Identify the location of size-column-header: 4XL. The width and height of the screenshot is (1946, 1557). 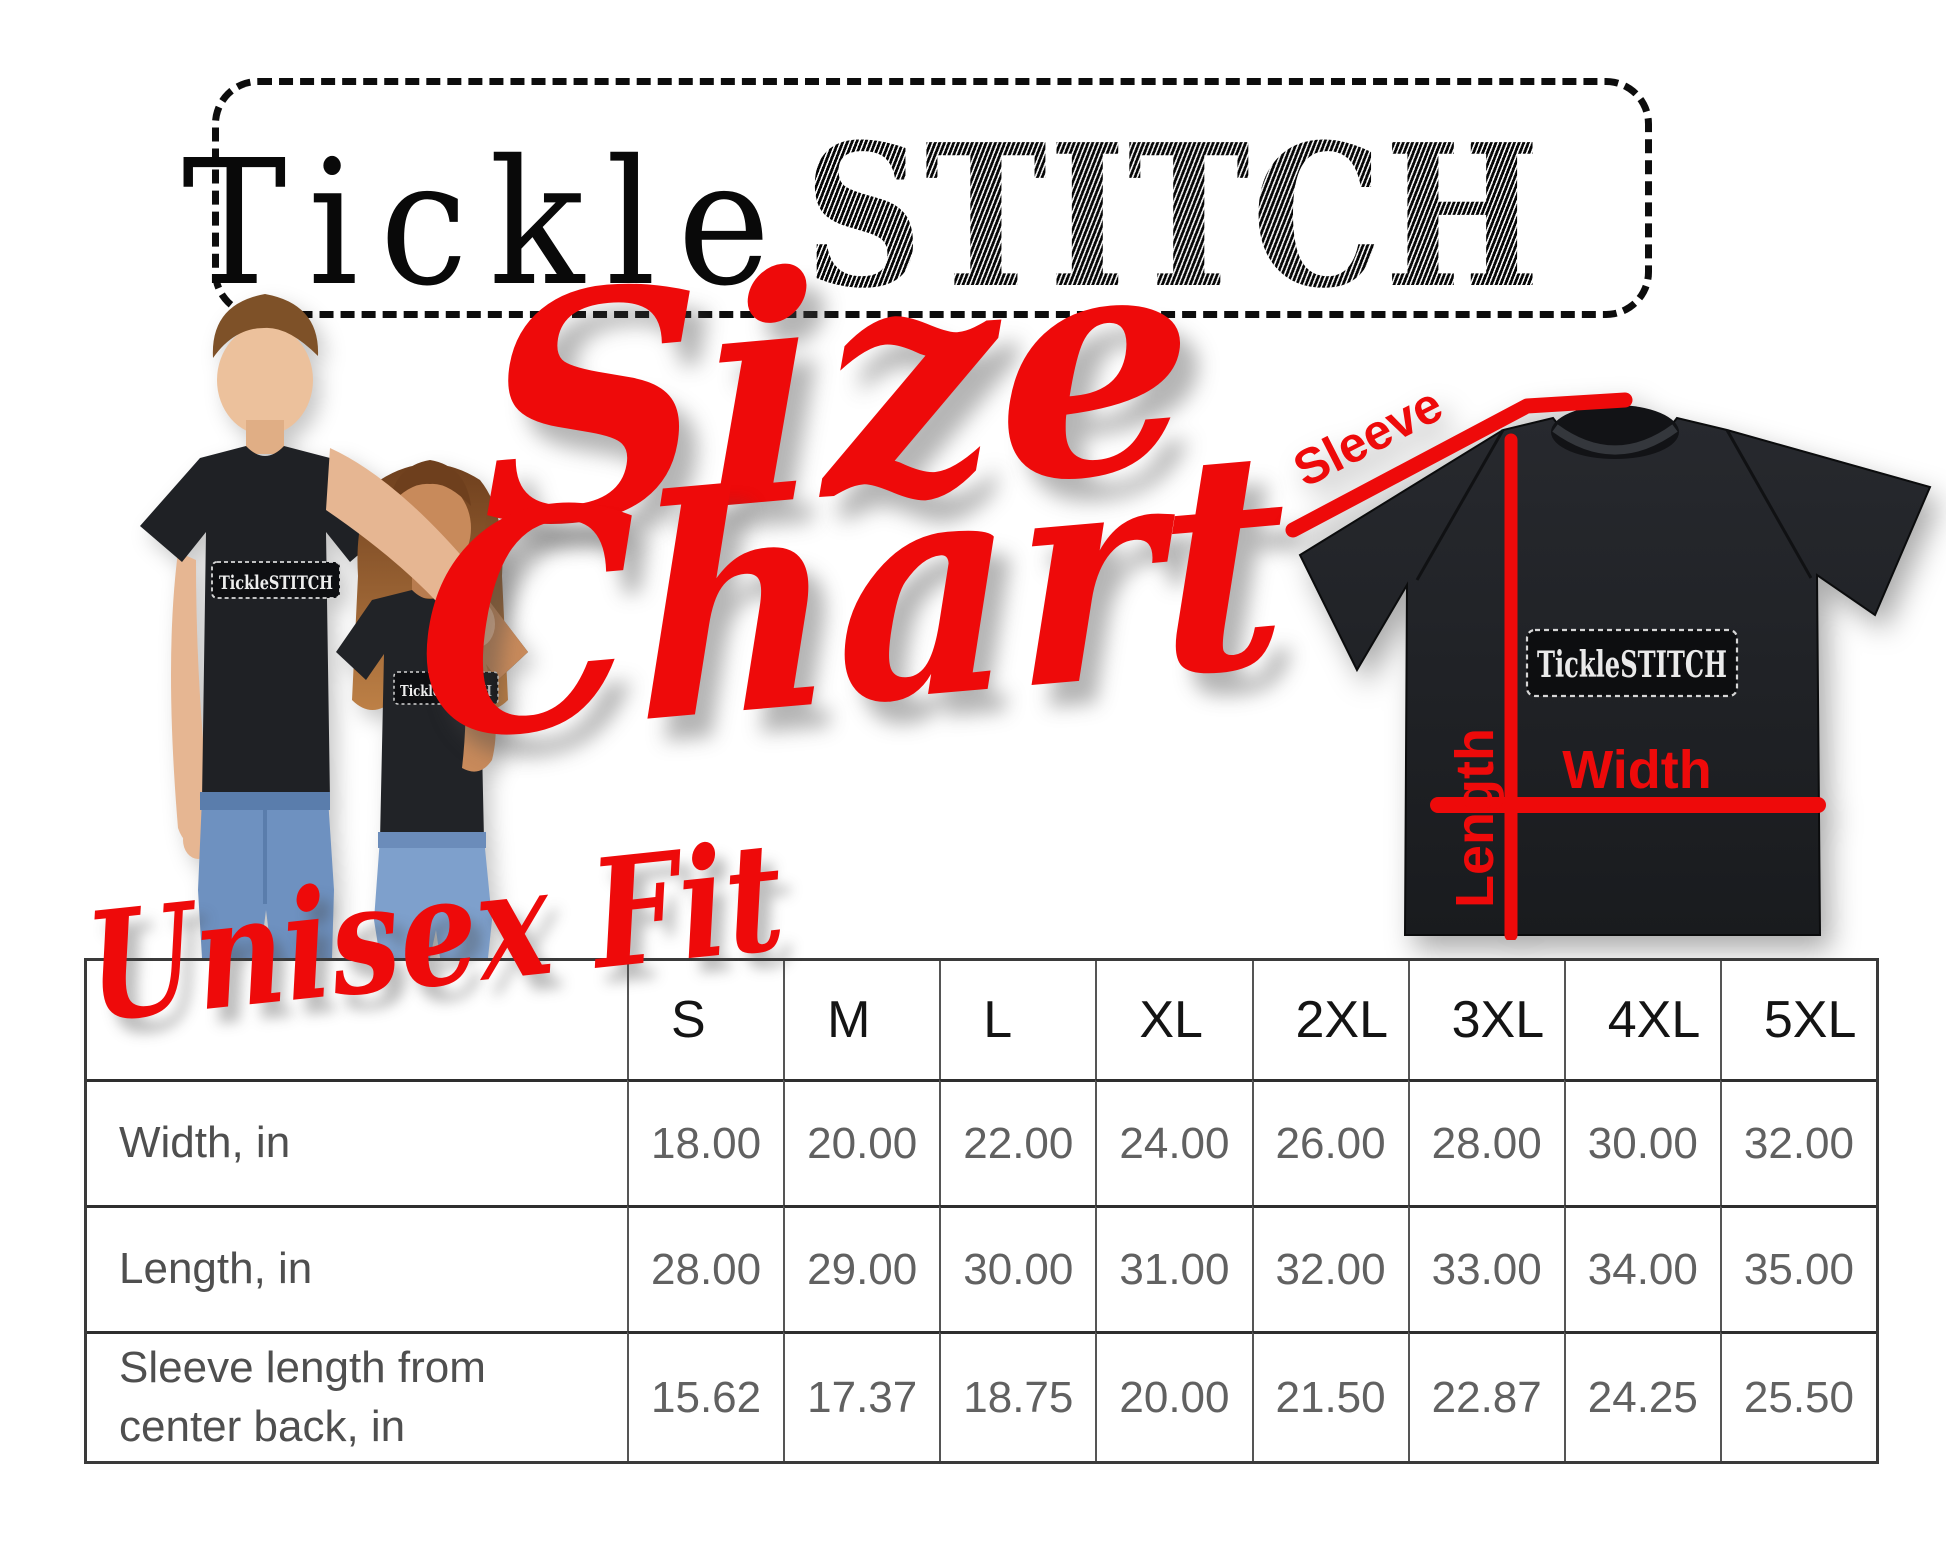
(1641, 1020).